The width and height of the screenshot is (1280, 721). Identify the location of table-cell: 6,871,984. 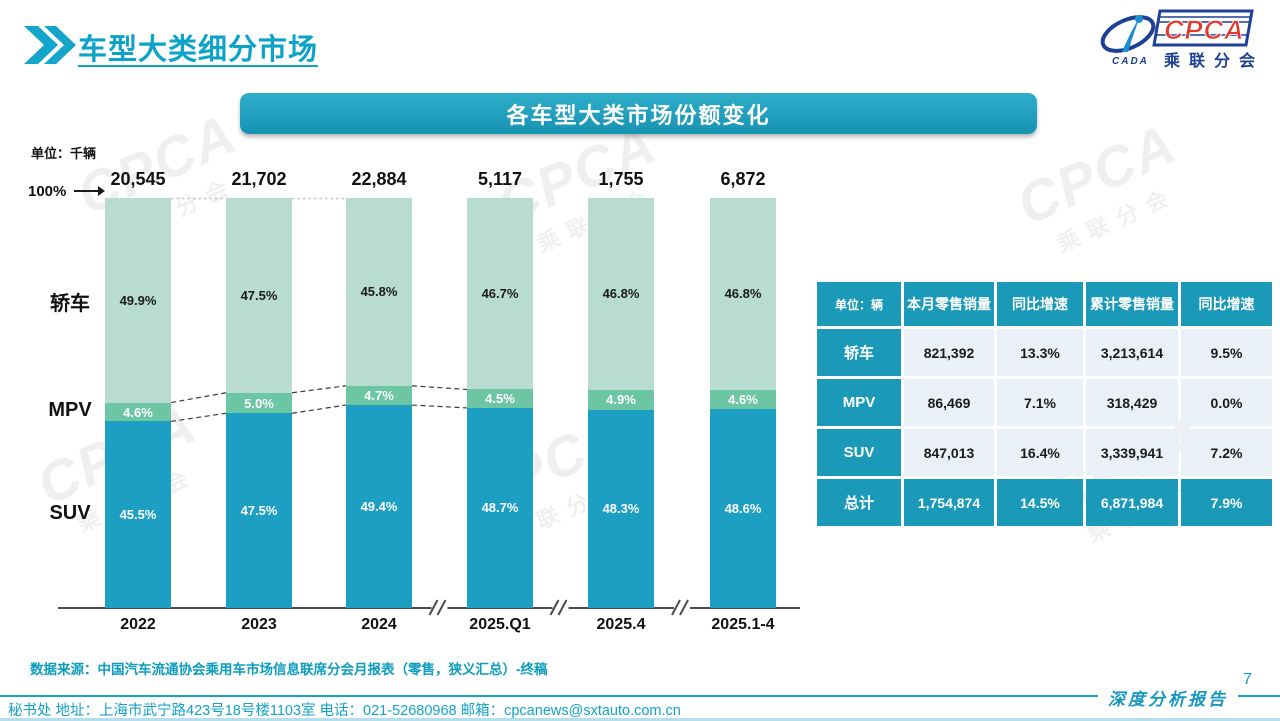
(1132, 502).